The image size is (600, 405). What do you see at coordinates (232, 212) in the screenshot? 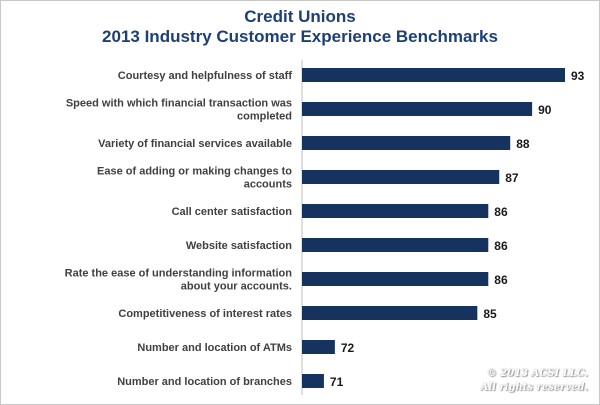
I see `category-label: Call center satisfaction` at bounding box center [232, 212].